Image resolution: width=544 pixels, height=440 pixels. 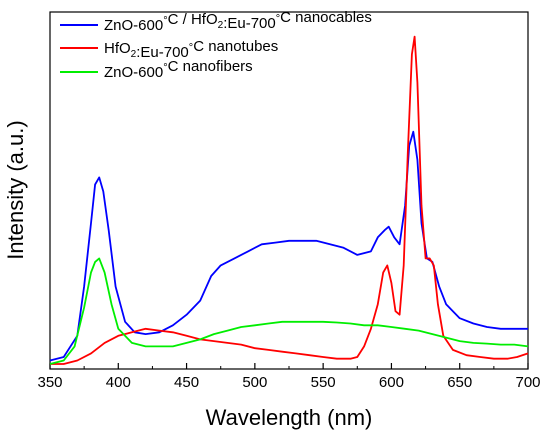 What do you see at coordinates (391, 382) in the screenshot?
I see `x-tick-label: 600` at bounding box center [391, 382].